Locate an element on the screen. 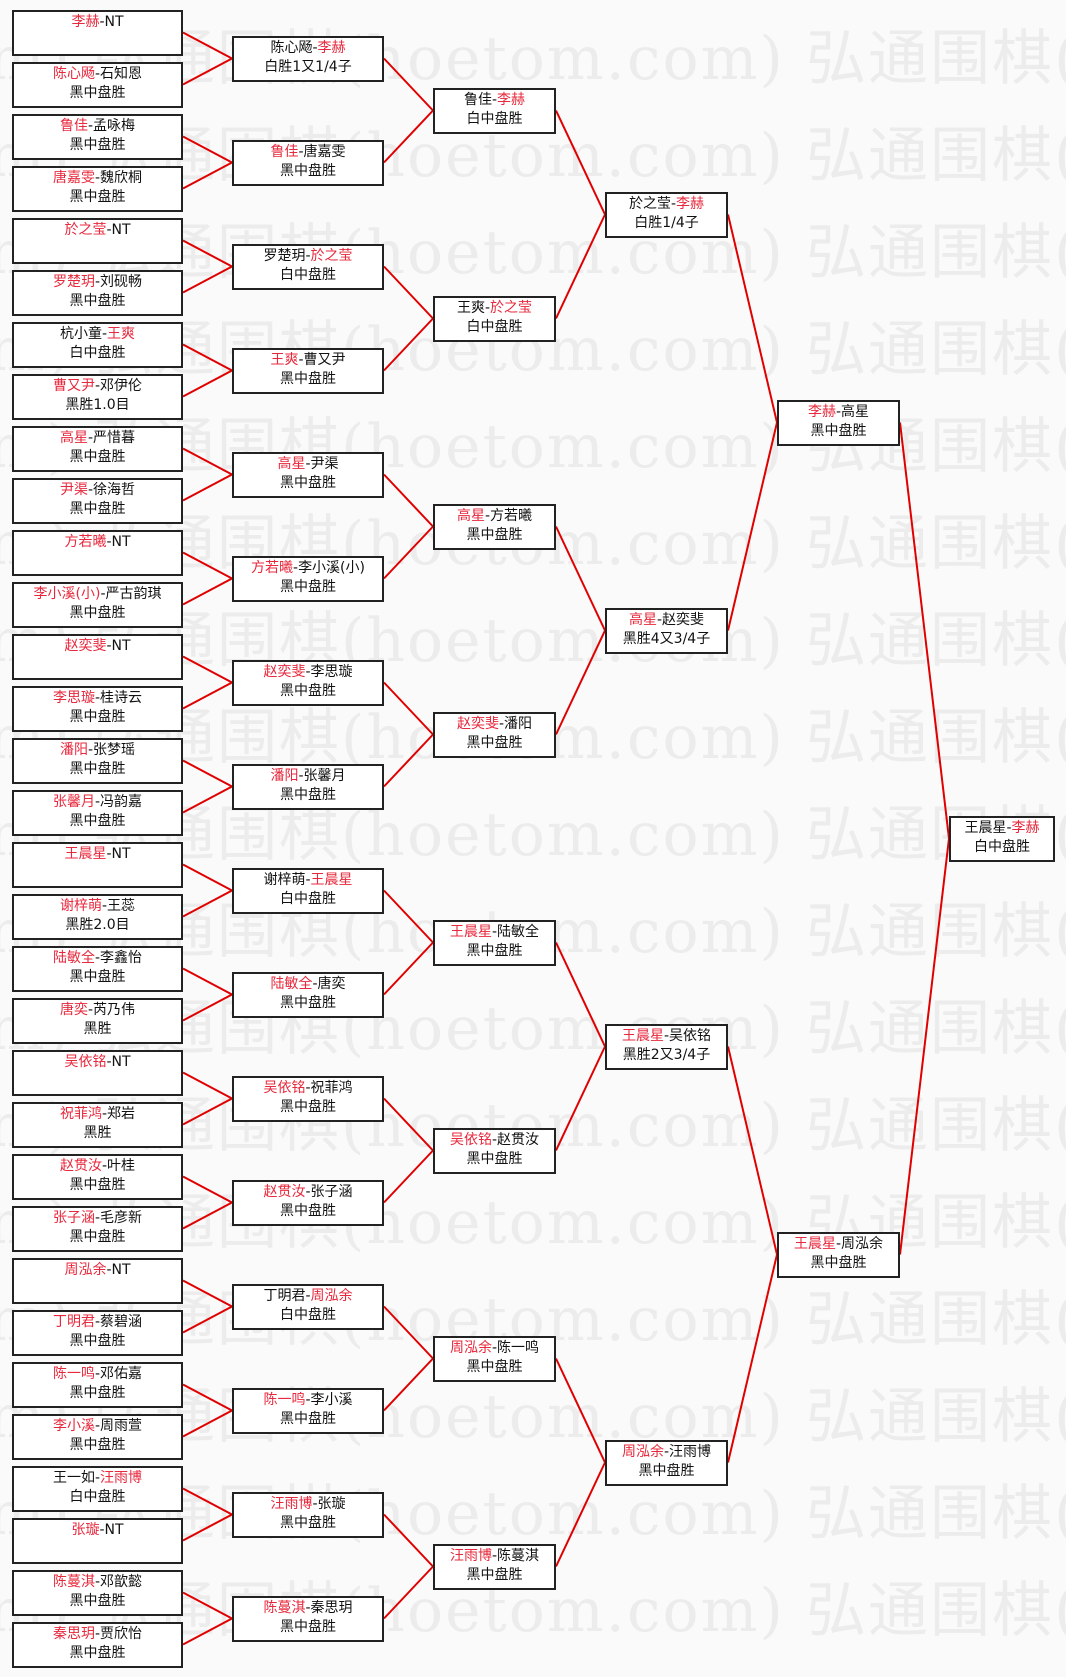 The width and height of the screenshot is (1066, 1677). winner-name: 陈蔓淇 is located at coordinates (284, 1608).